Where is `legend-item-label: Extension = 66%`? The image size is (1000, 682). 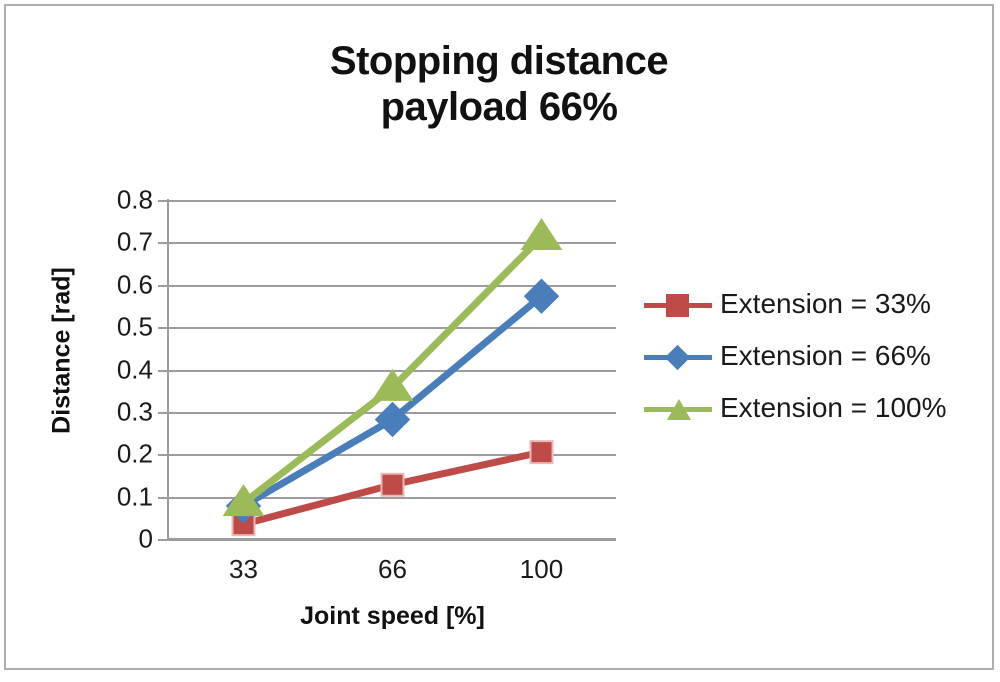
legend-item-label: Extension = 66% is located at coordinates (825, 355).